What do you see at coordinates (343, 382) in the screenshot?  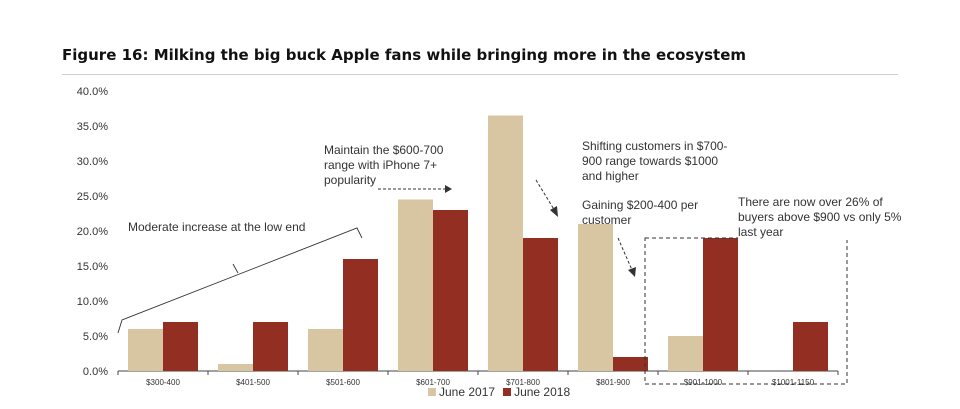 I see `x-tick-label: $501-600` at bounding box center [343, 382].